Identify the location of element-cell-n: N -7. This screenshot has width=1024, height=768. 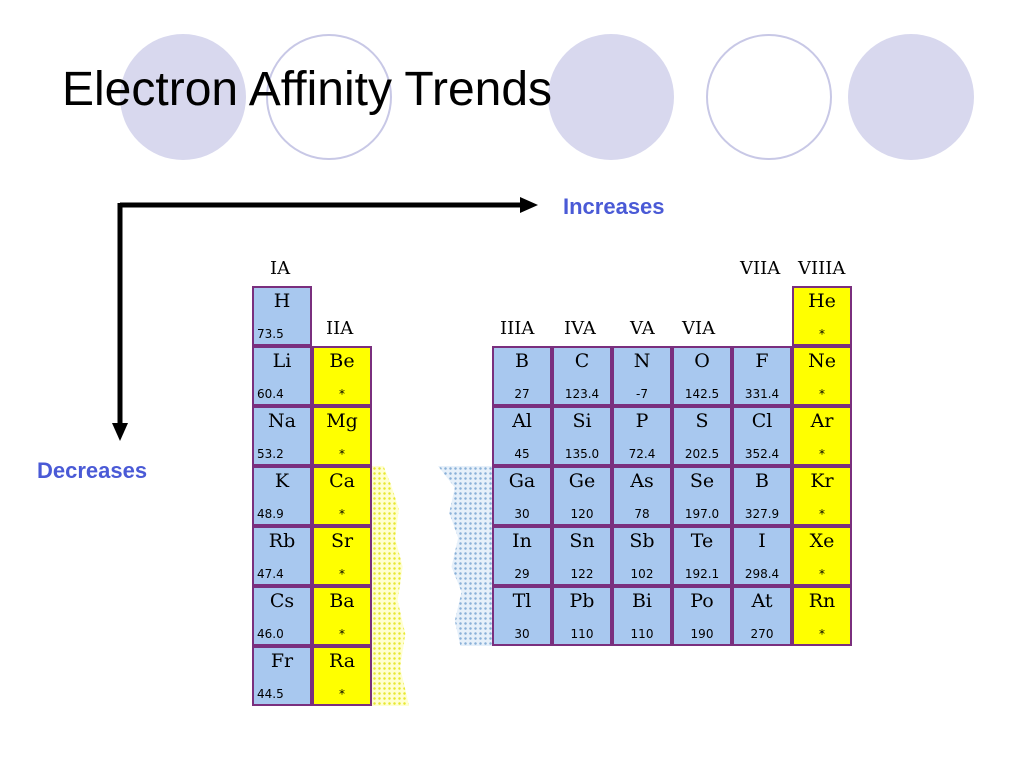
(642, 376).